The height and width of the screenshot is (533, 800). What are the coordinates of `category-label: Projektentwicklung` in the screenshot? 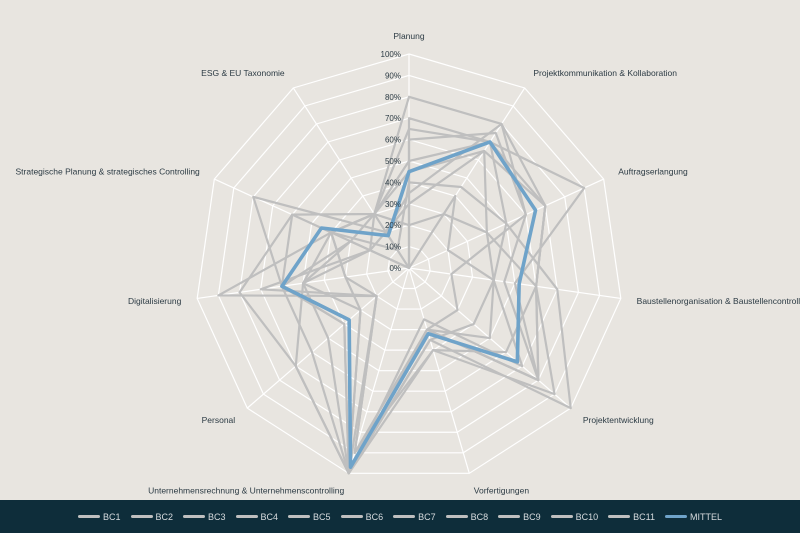 It's located at (618, 420).